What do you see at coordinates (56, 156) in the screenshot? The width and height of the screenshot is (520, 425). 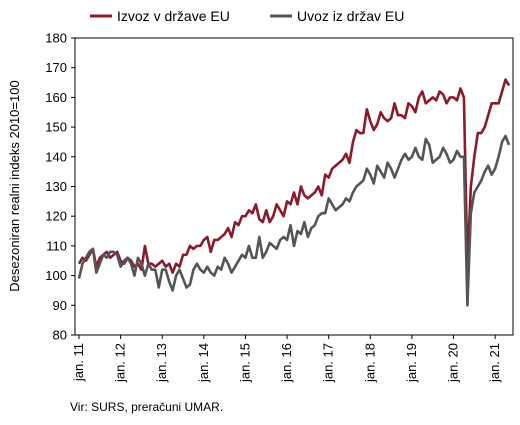 I see `y-tick-label: 140` at bounding box center [56, 156].